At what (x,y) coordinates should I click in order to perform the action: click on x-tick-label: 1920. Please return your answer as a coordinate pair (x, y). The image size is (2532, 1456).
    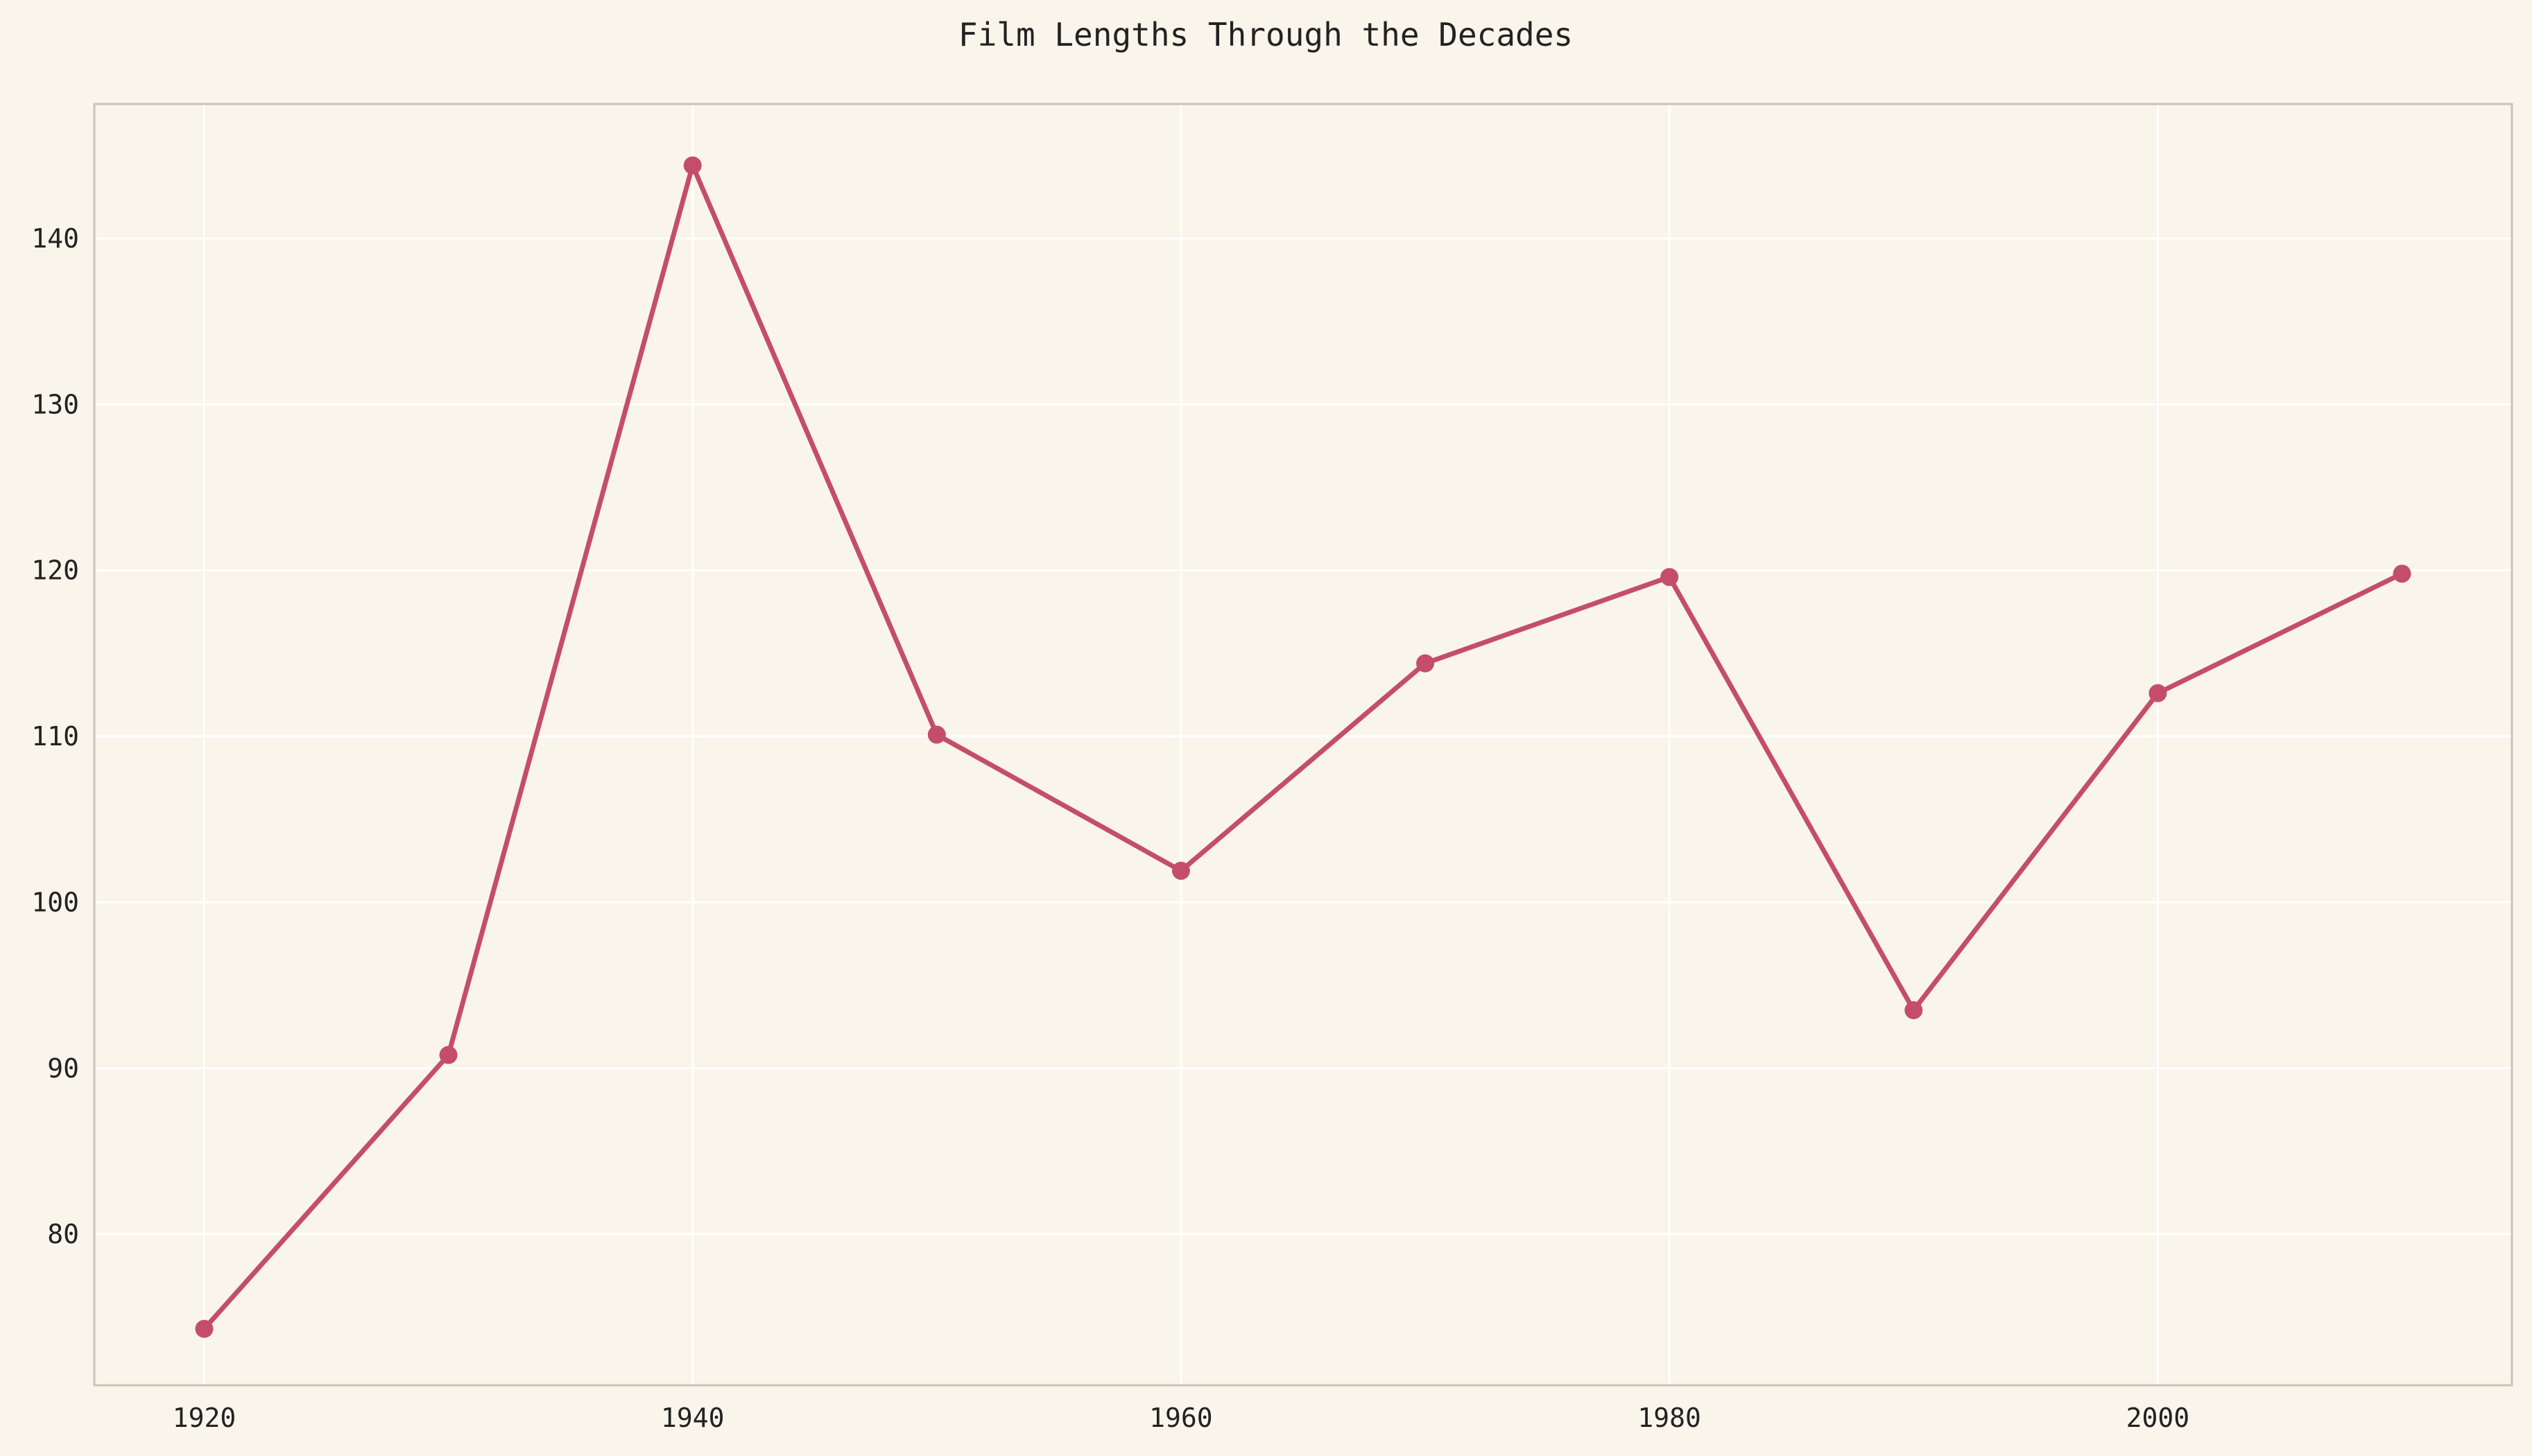
    Looking at the image, I should click on (205, 1418).